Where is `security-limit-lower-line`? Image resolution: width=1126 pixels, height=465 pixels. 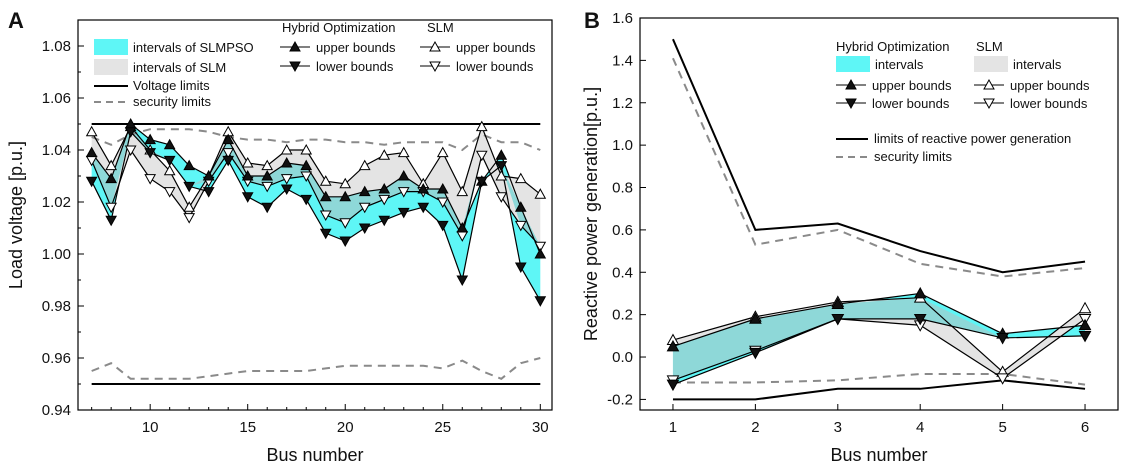
security-limit-lower-line is located at coordinates (879, 379).